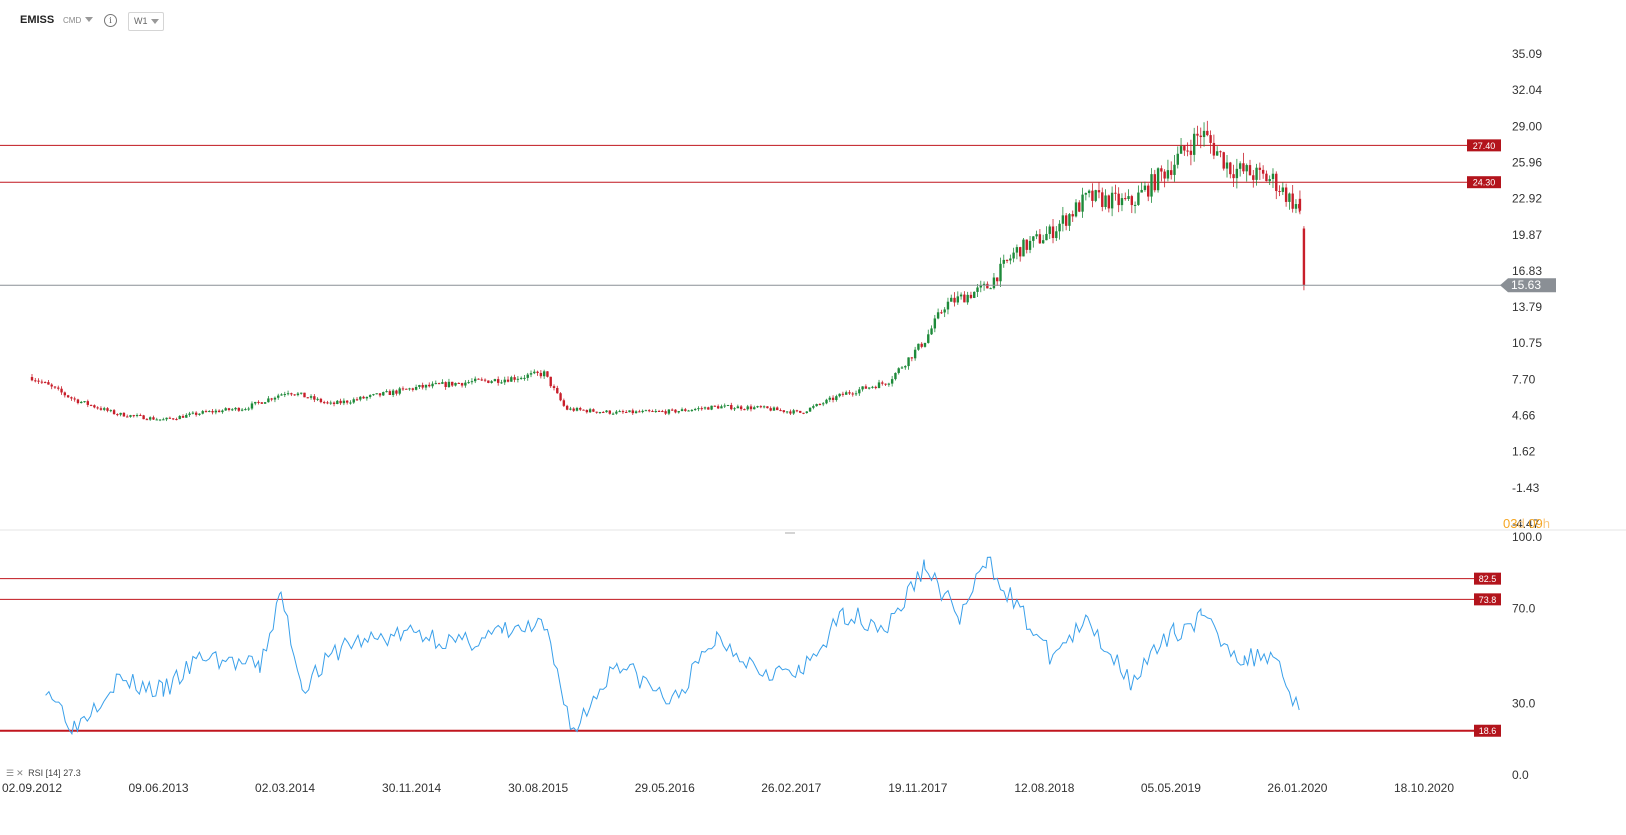 Image resolution: width=1626 pixels, height=835 pixels. What do you see at coordinates (411, 788) in the screenshot?
I see `date-axis-label: 30.11.2014` at bounding box center [411, 788].